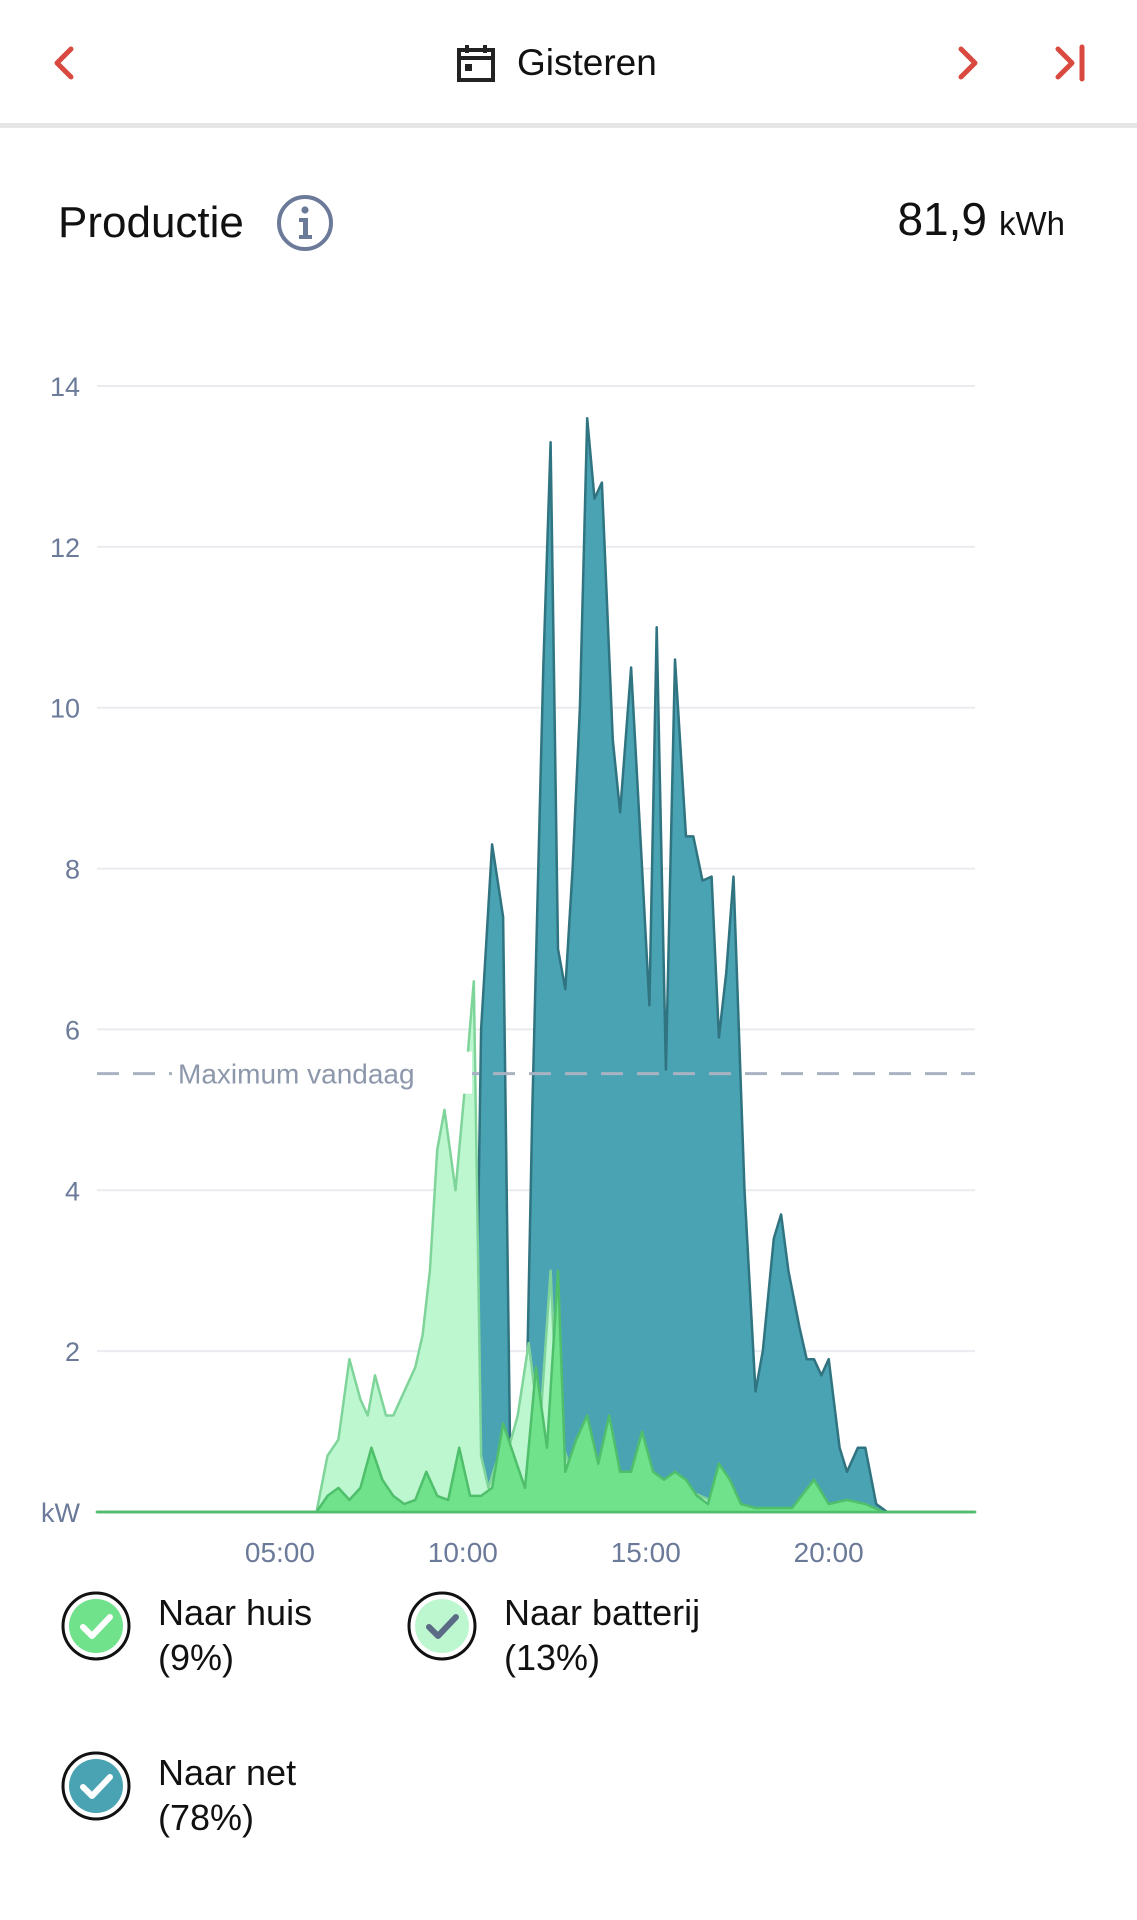 This screenshot has width=1137, height=1920. What do you see at coordinates (61, 1513) in the screenshot?
I see `y-axis-unit-label: kW` at bounding box center [61, 1513].